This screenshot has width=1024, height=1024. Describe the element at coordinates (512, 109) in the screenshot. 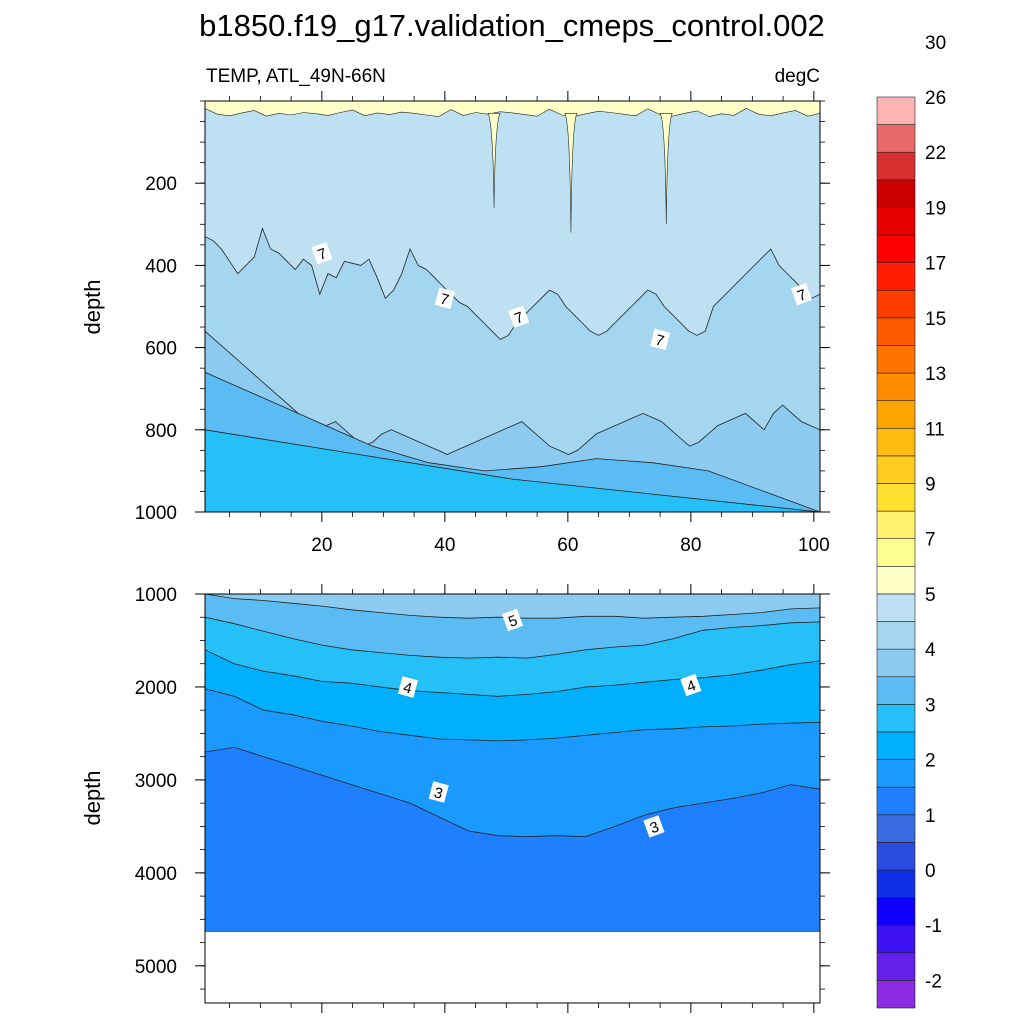

I see `warm-surface-band` at that location.